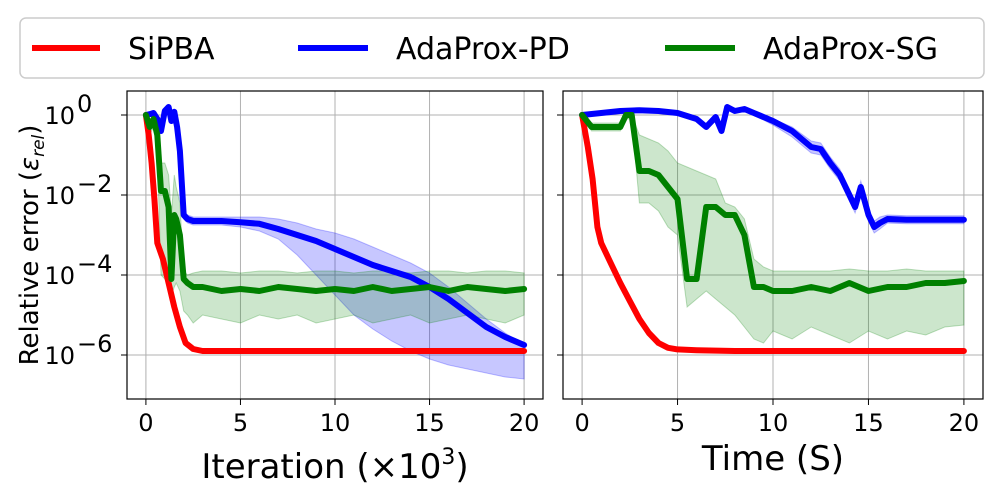  Describe the element at coordinates (850, 49) in the screenshot. I see `legend-label-adaprox-sg: AdaProx-SG` at that location.